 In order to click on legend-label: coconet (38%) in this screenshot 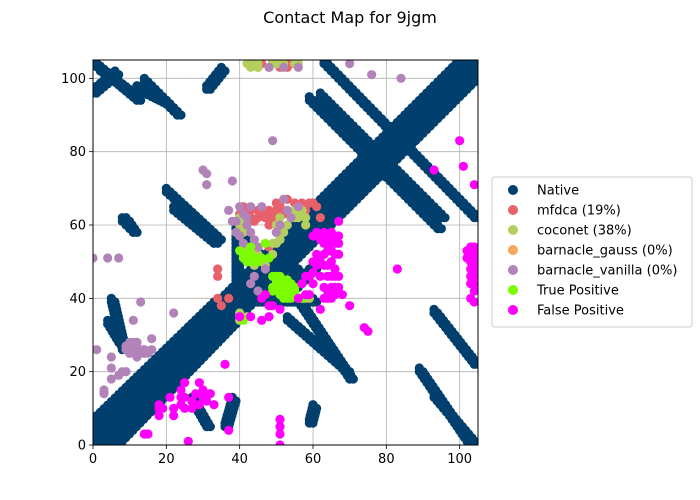, I will do `click(584, 231)`.